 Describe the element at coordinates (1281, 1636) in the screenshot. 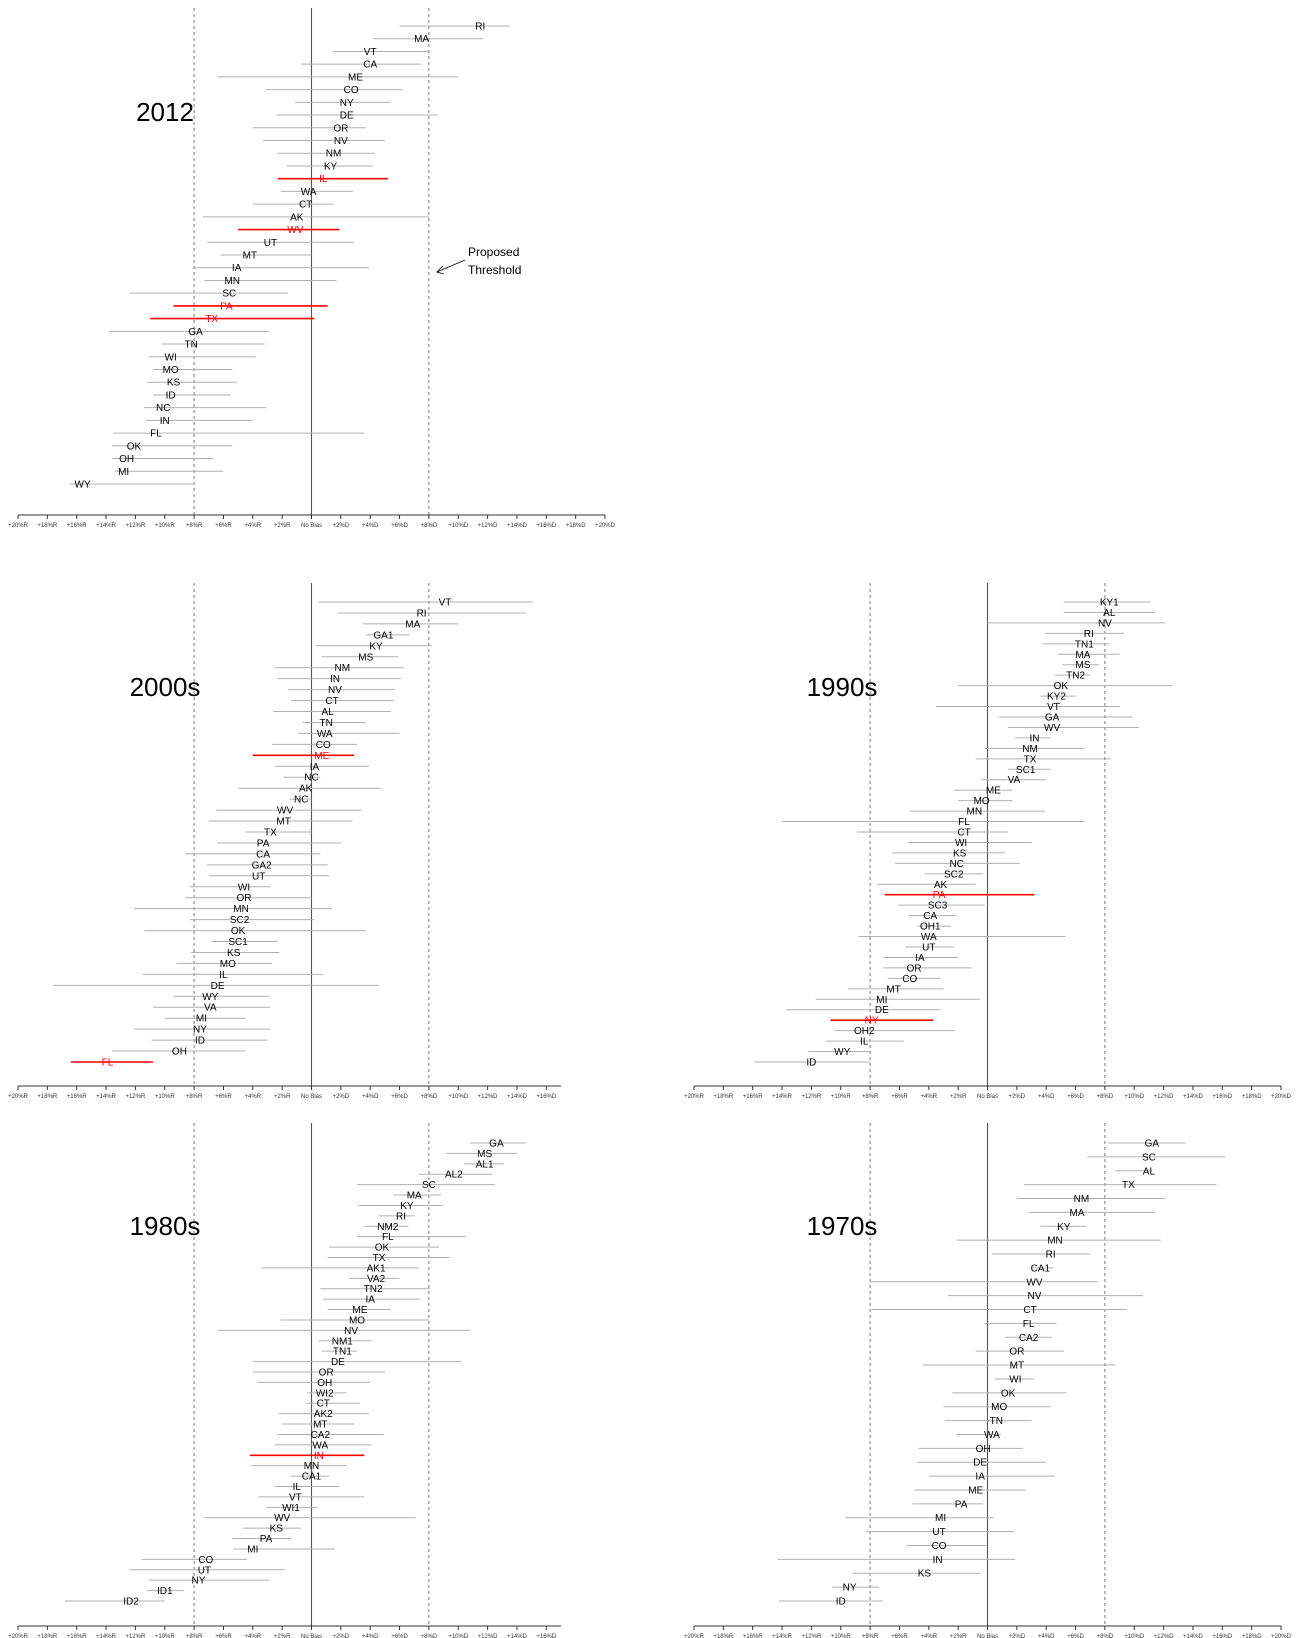

I see `x-tick-label: +20%D` at that location.